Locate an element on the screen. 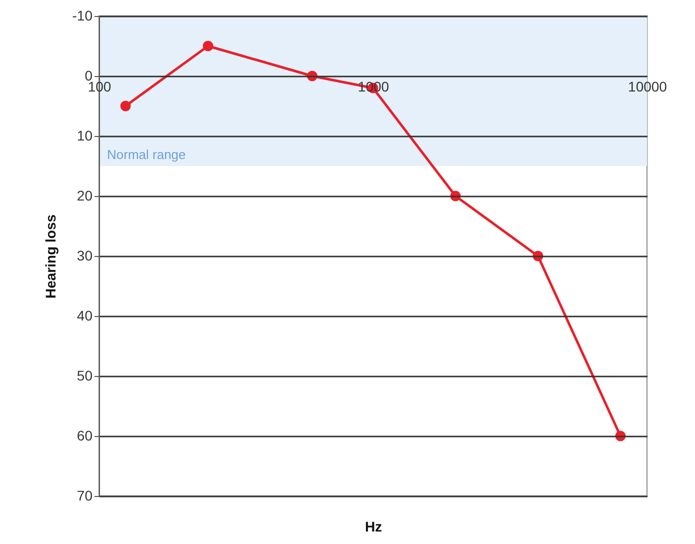  x-axis-title: Hz is located at coordinates (373, 526).